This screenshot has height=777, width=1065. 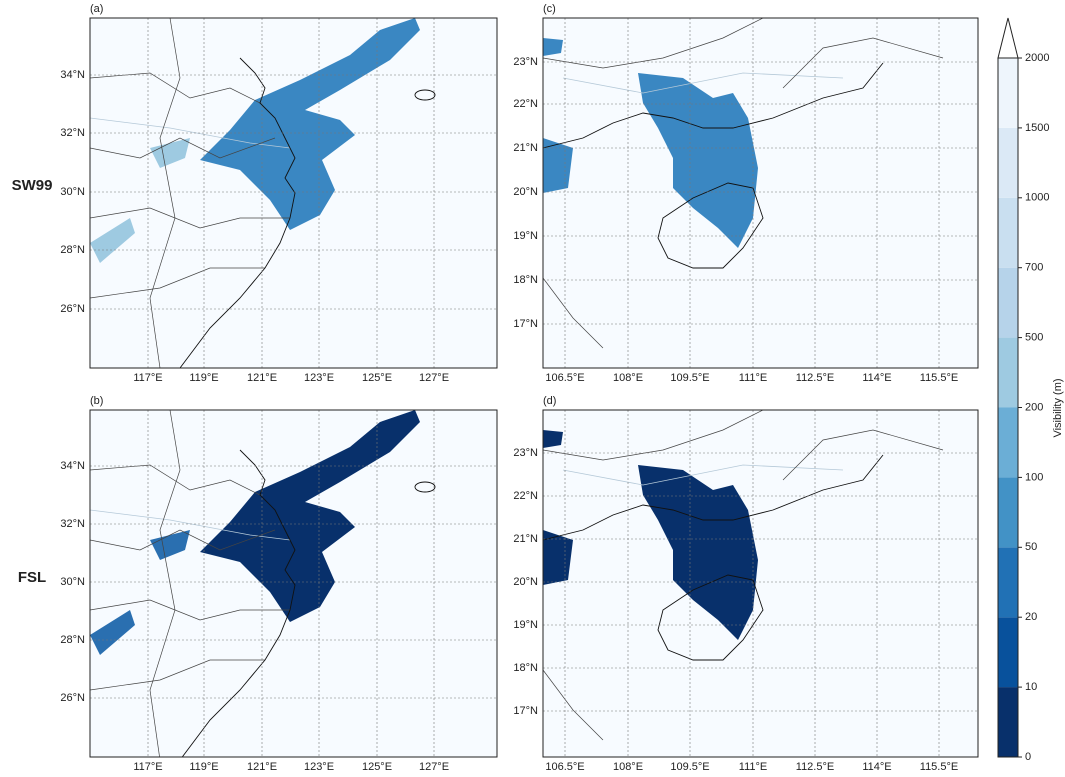 I want to click on lon-tick-label: 125°E, so click(x=377, y=378).